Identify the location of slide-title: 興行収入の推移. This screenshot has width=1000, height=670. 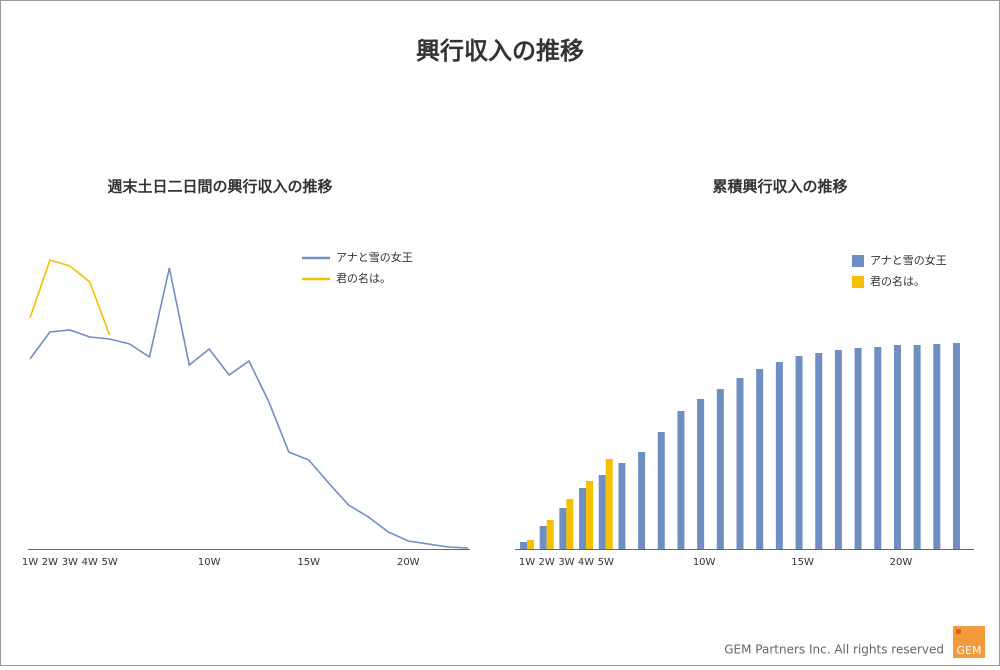
(500, 51).